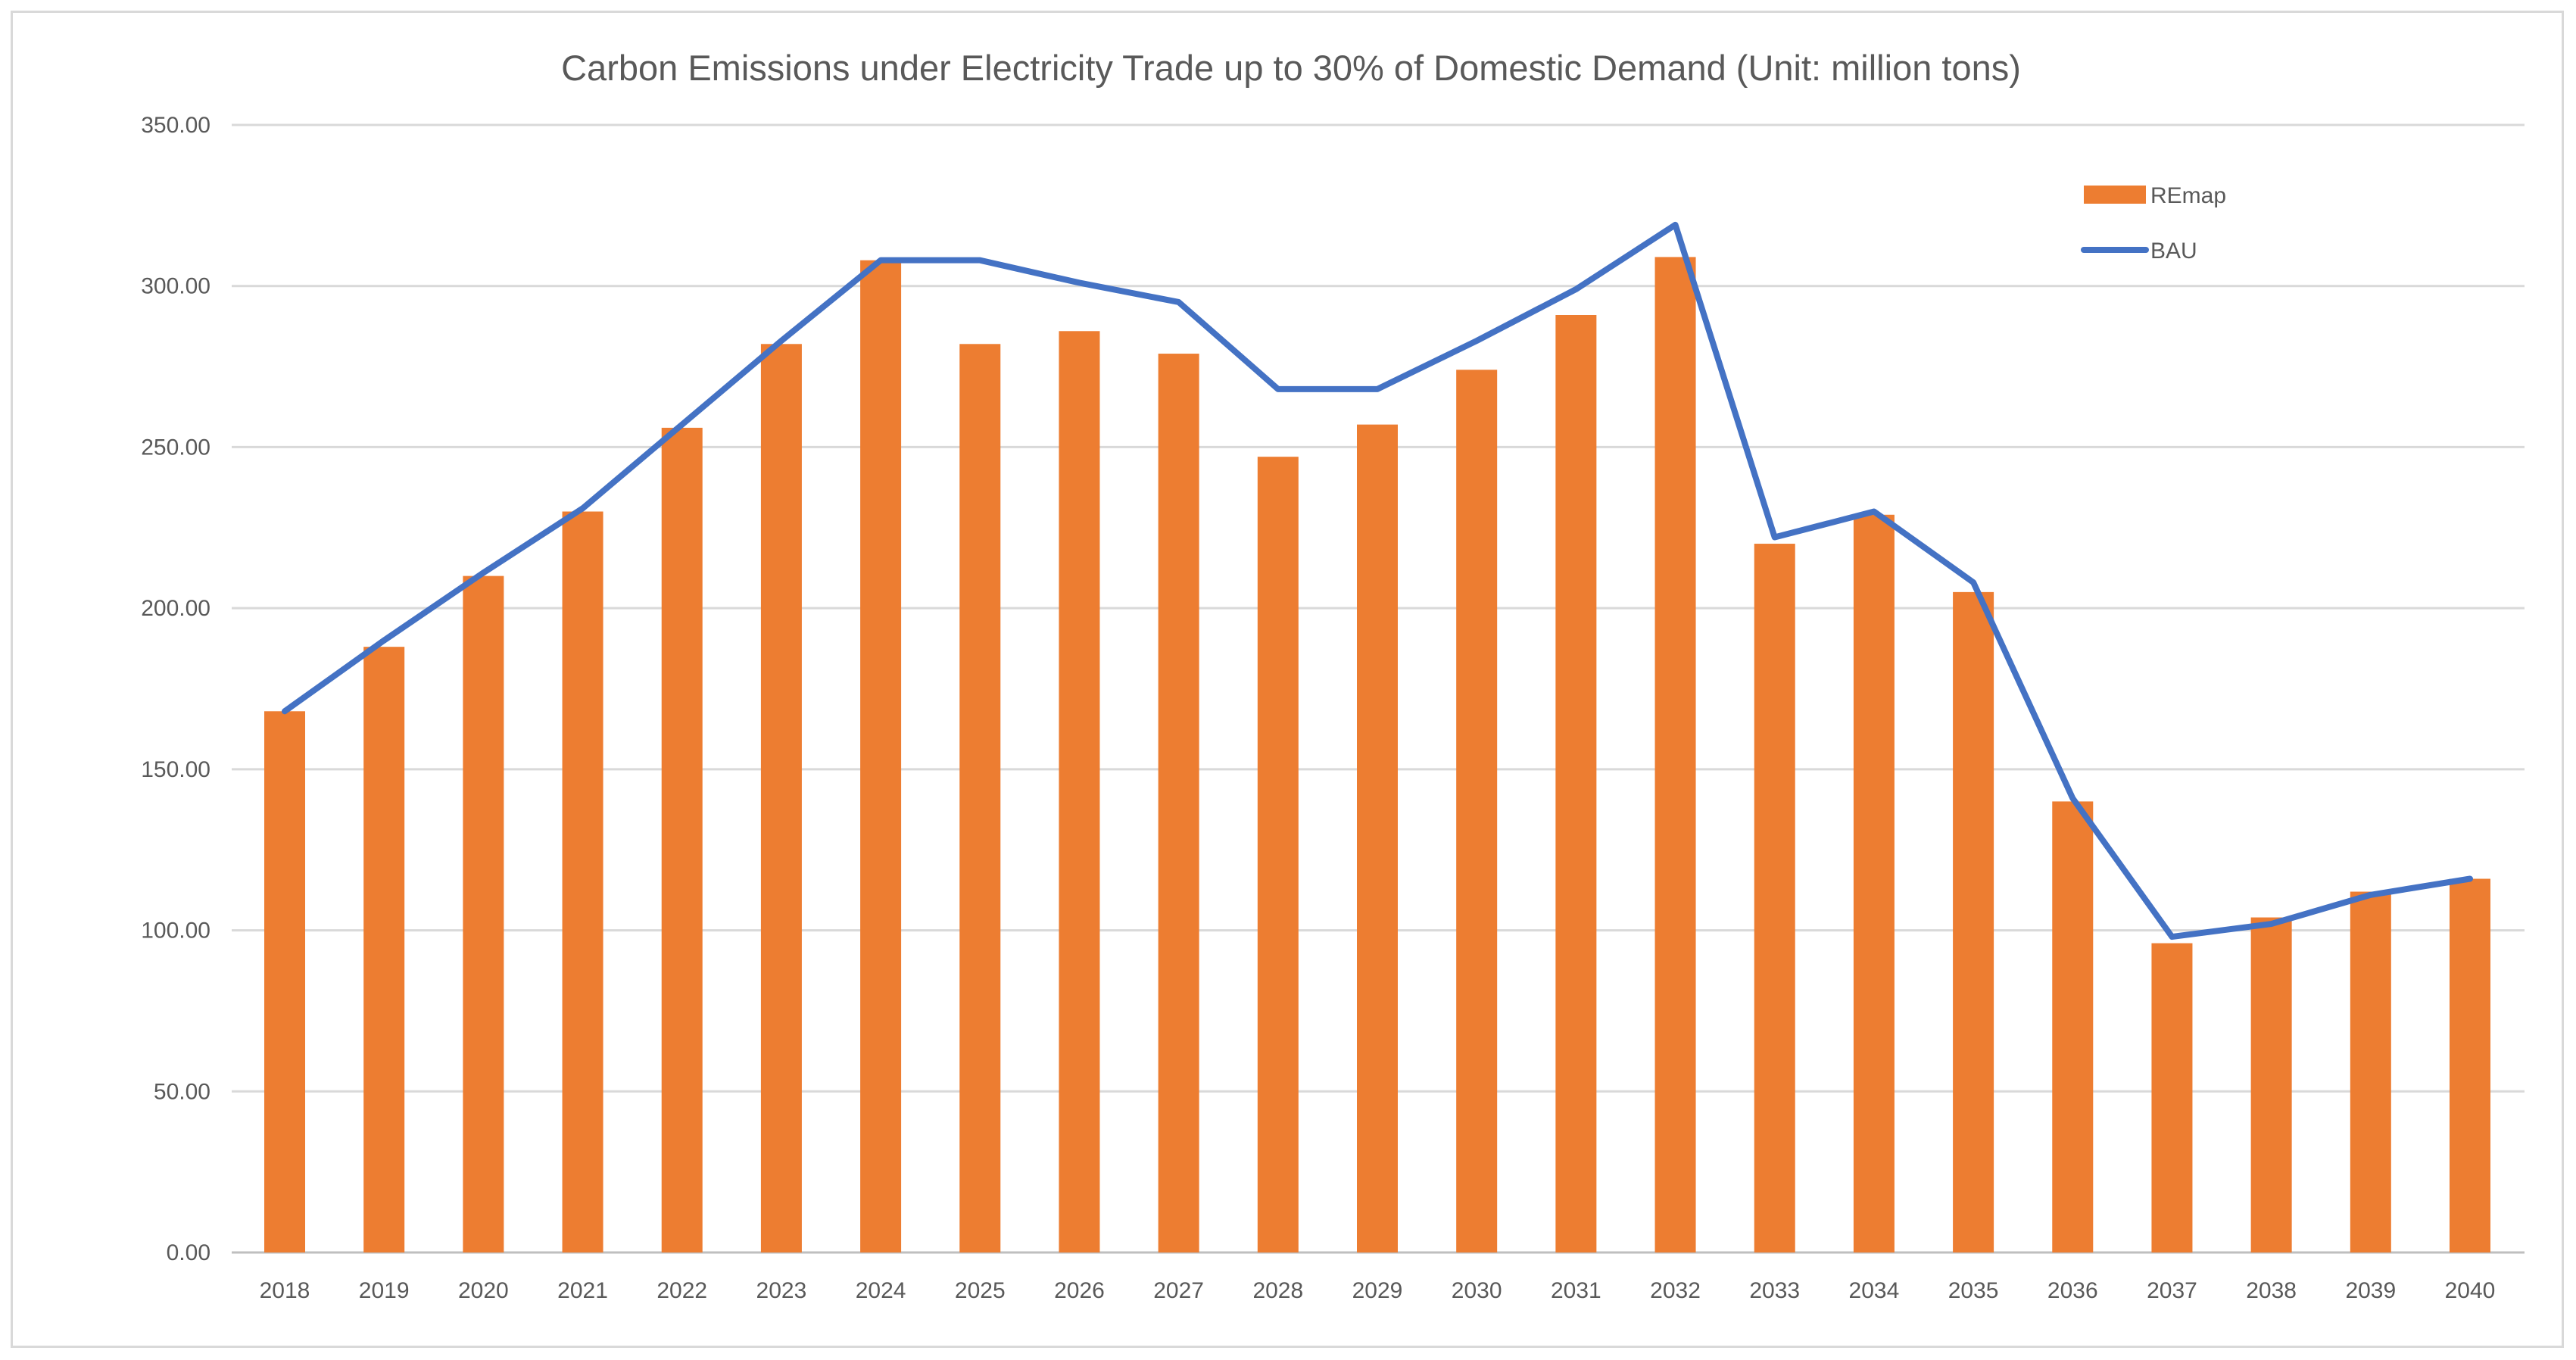  I want to click on x-tick-label: 2022, so click(681, 1290).